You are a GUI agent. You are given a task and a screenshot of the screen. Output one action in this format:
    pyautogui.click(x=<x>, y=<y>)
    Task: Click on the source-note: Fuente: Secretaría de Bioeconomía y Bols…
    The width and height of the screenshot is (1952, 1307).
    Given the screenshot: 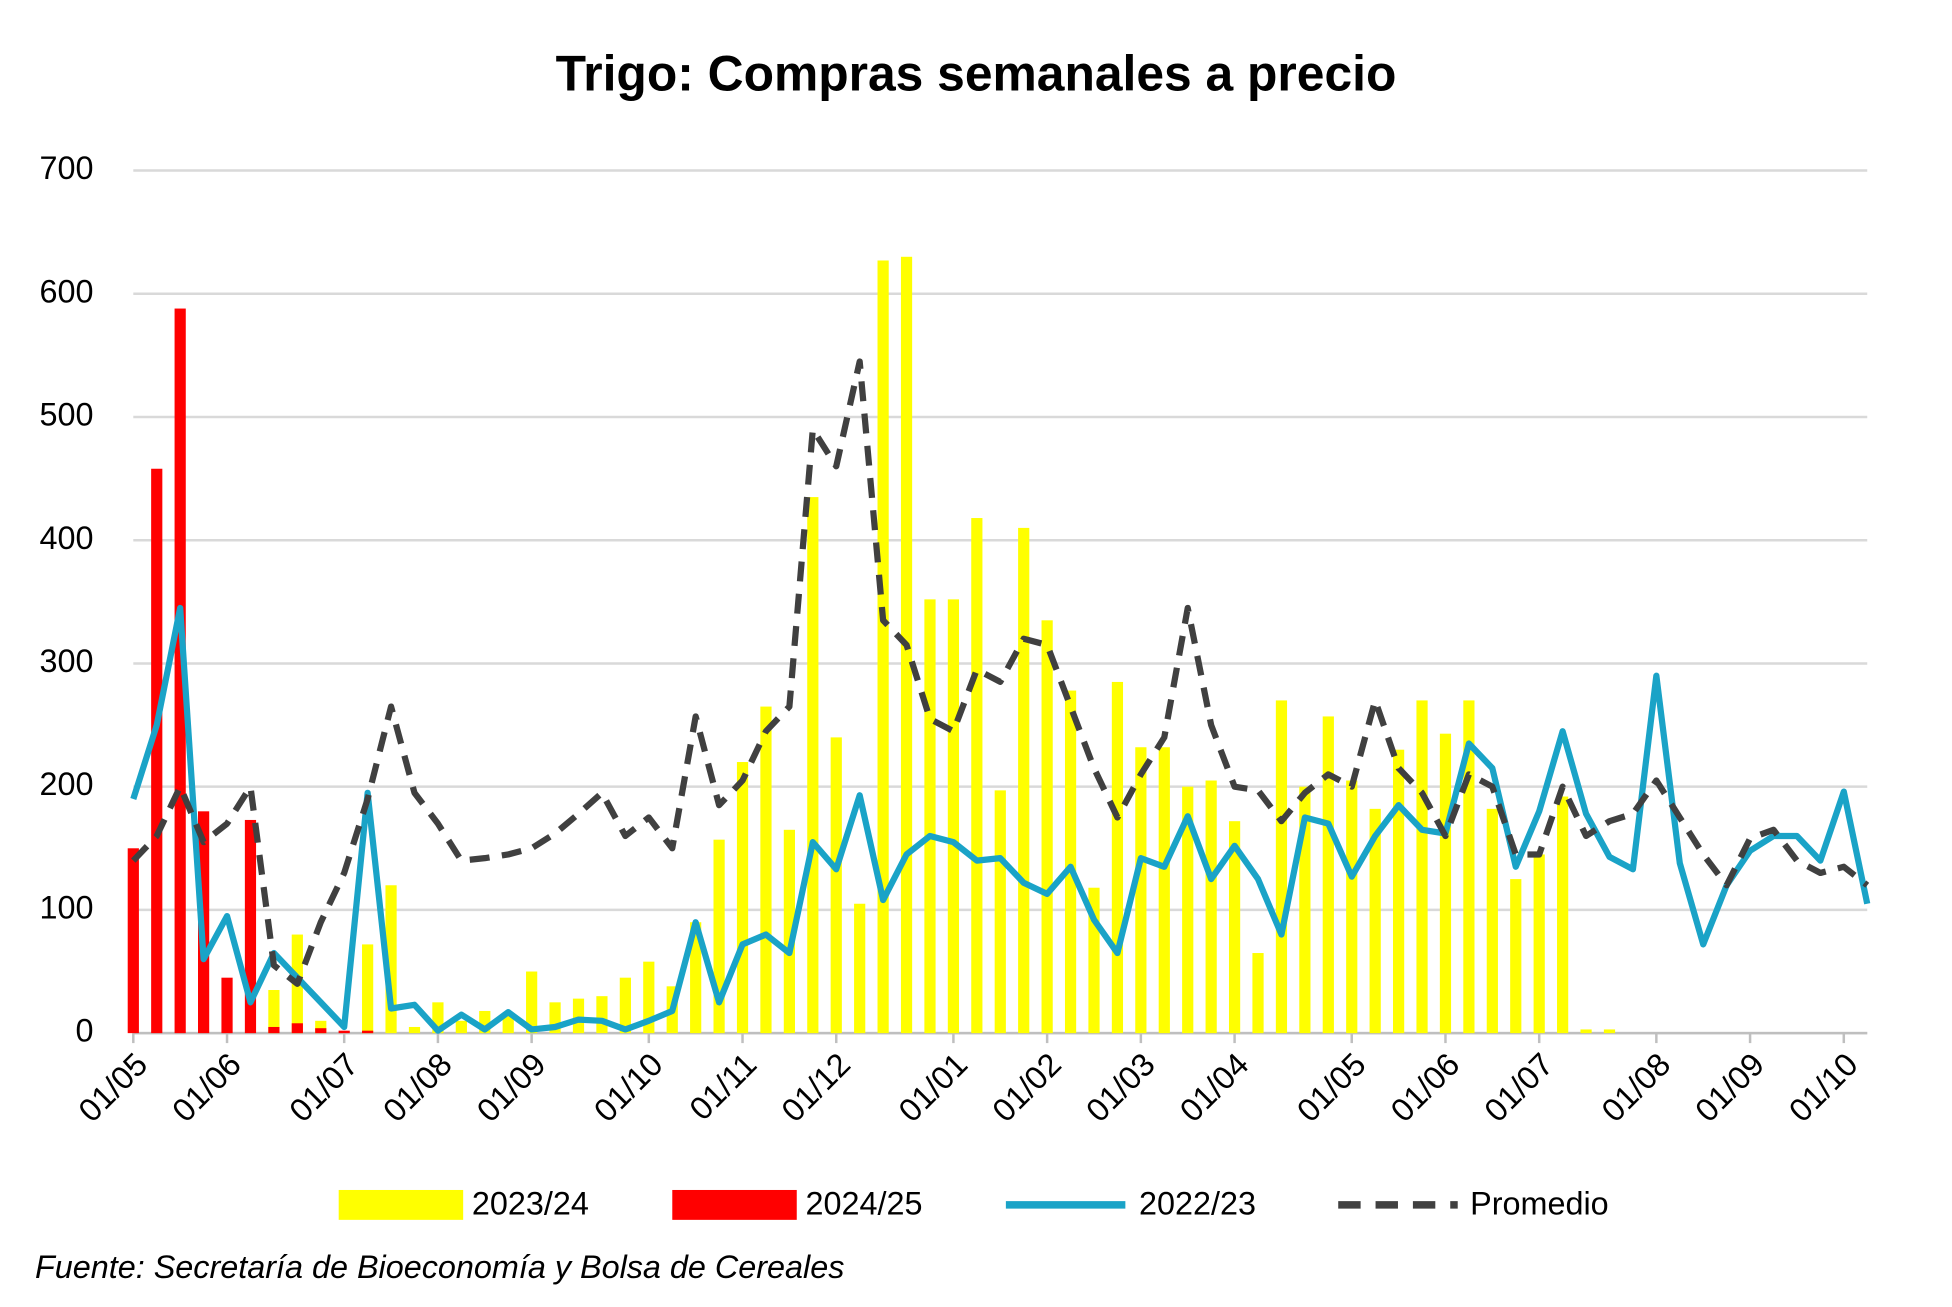 What is the action you would take?
    pyautogui.click(x=439, y=1267)
    